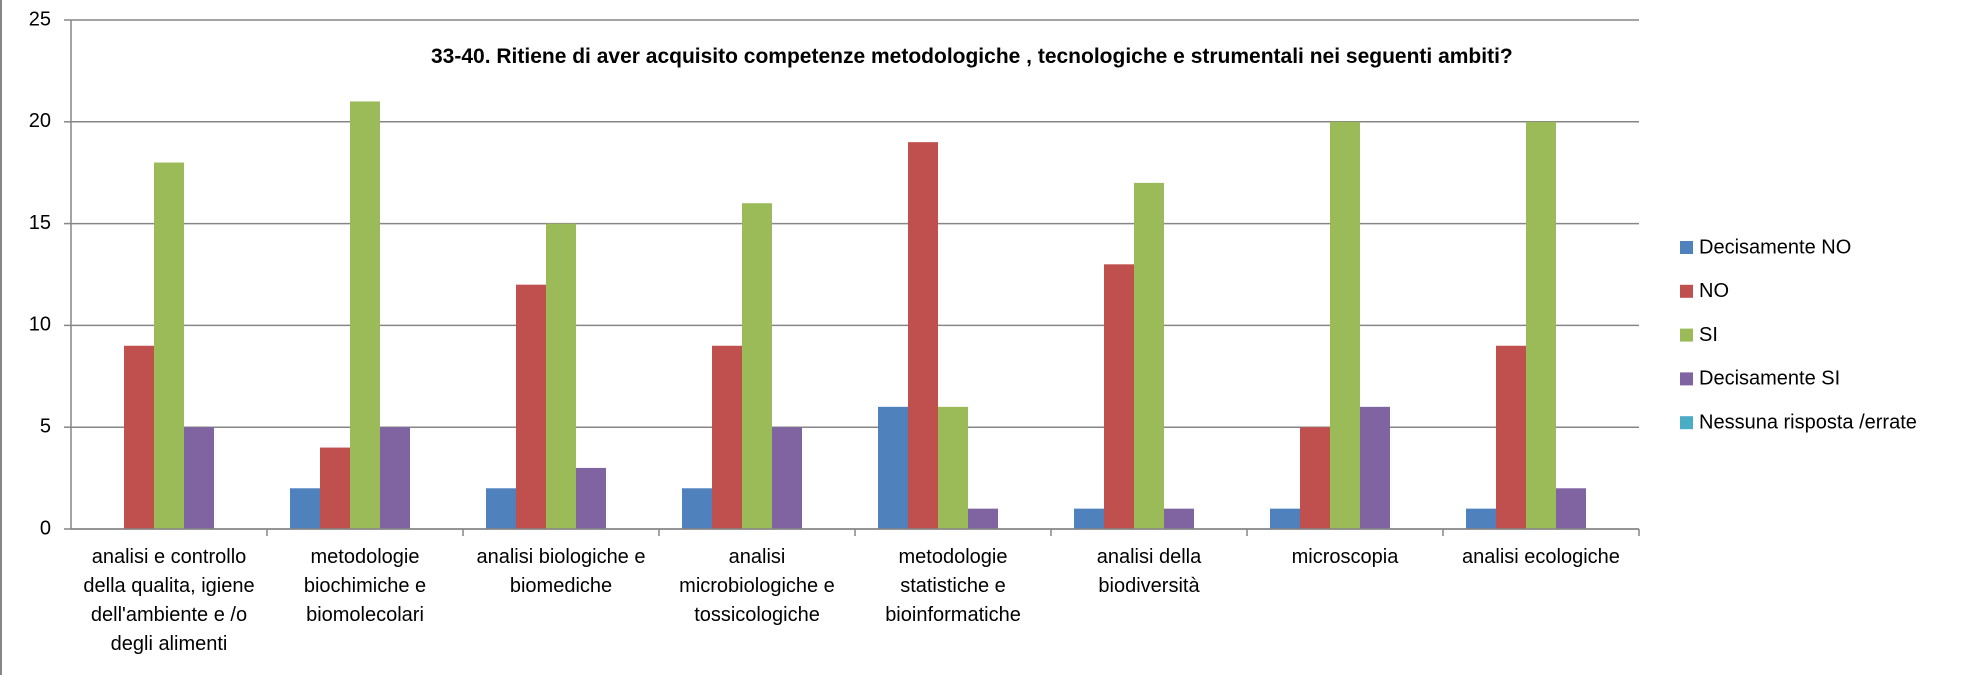 The image size is (1966, 675). I want to click on legend-label: SI, so click(1708, 335).